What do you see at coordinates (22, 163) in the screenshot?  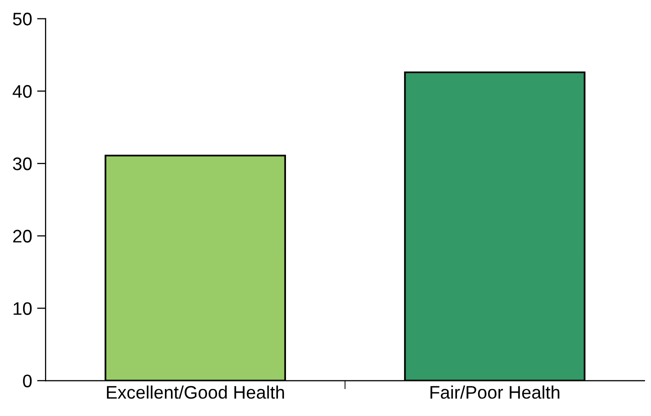 I see `y-tick-label: 30` at bounding box center [22, 163].